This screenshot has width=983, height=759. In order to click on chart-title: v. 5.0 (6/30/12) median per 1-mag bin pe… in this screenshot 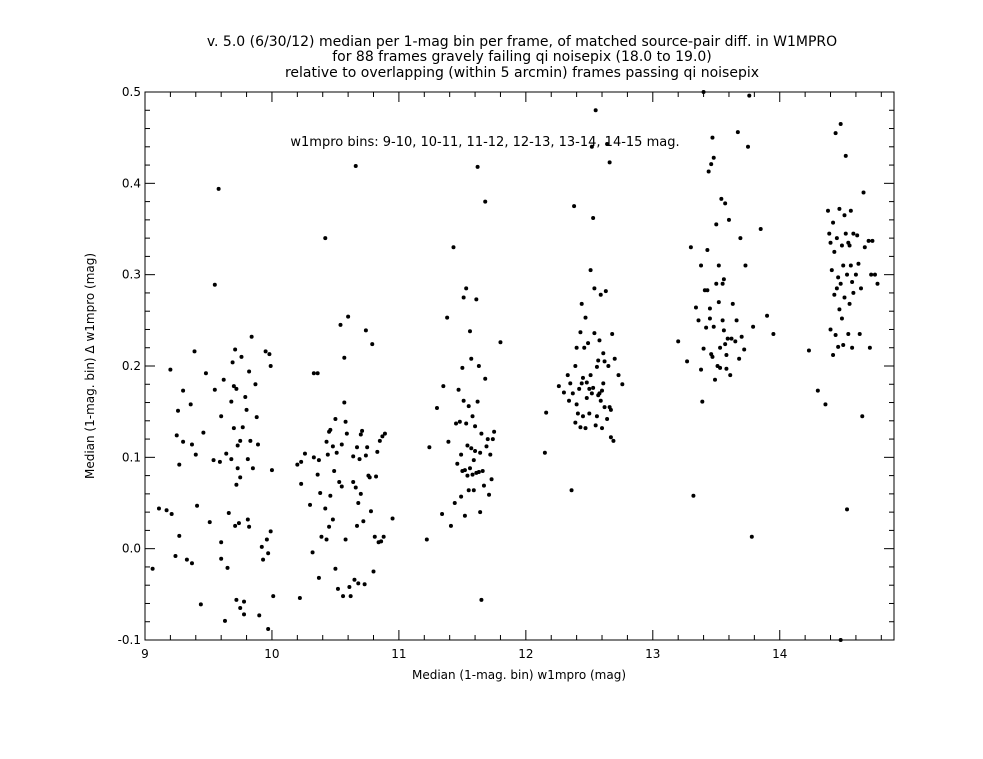, I will do `click(522, 57)`.